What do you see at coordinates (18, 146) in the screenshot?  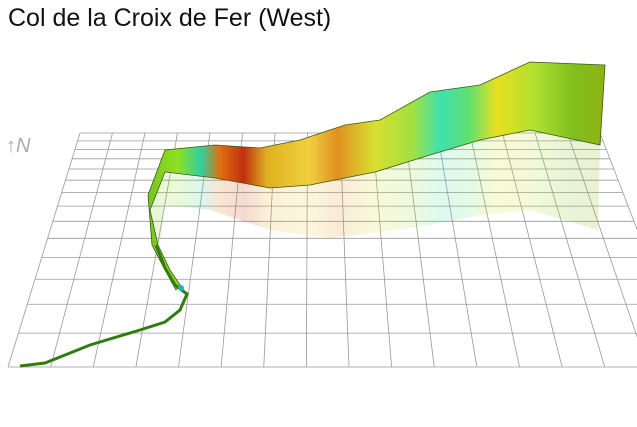 I see `compass-label: ↑N` at bounding box center [18, 146].